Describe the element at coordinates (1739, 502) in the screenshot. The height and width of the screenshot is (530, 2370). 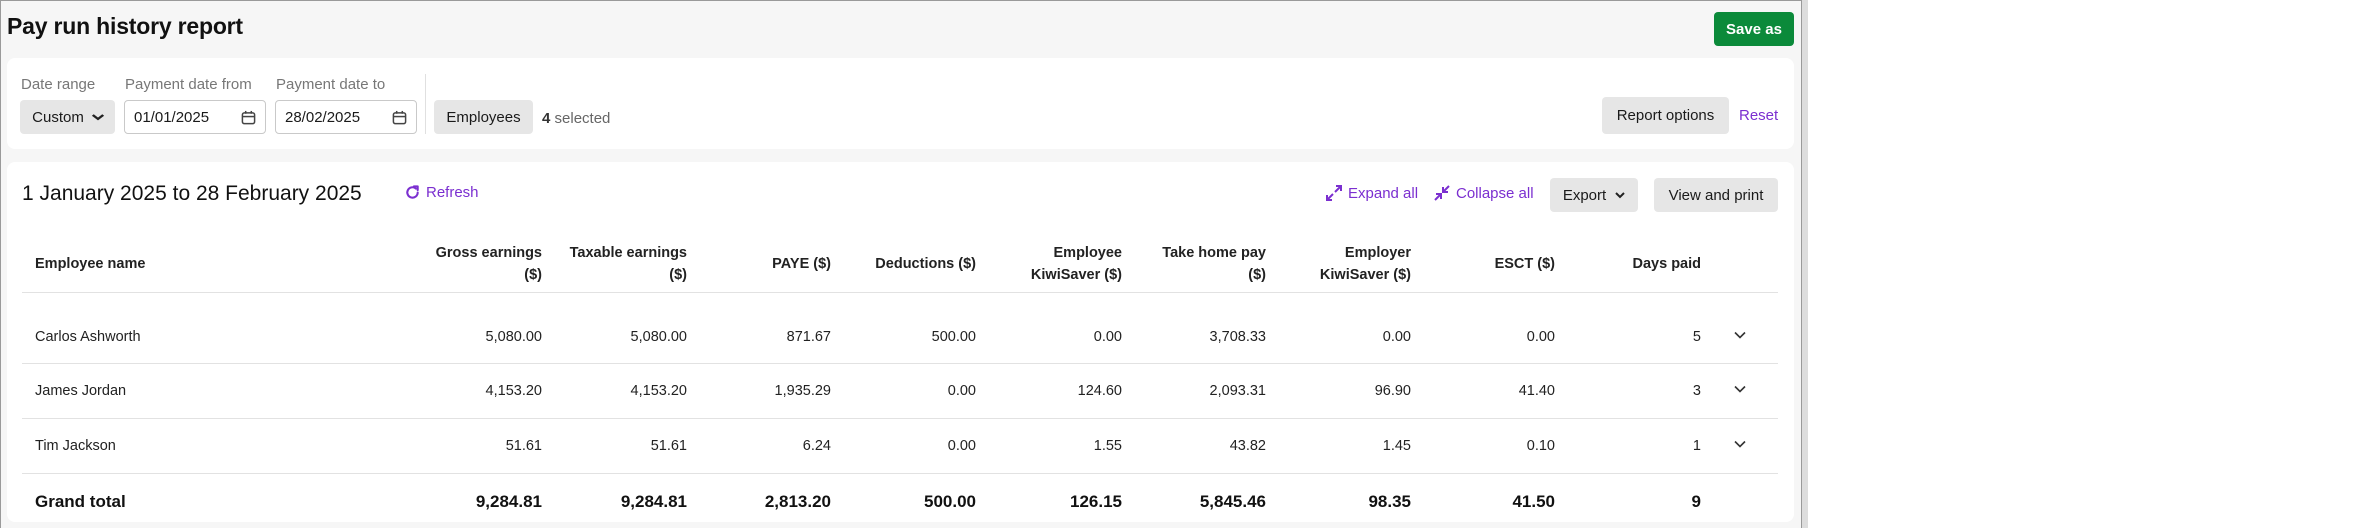
I see `total-spacer` at that location.